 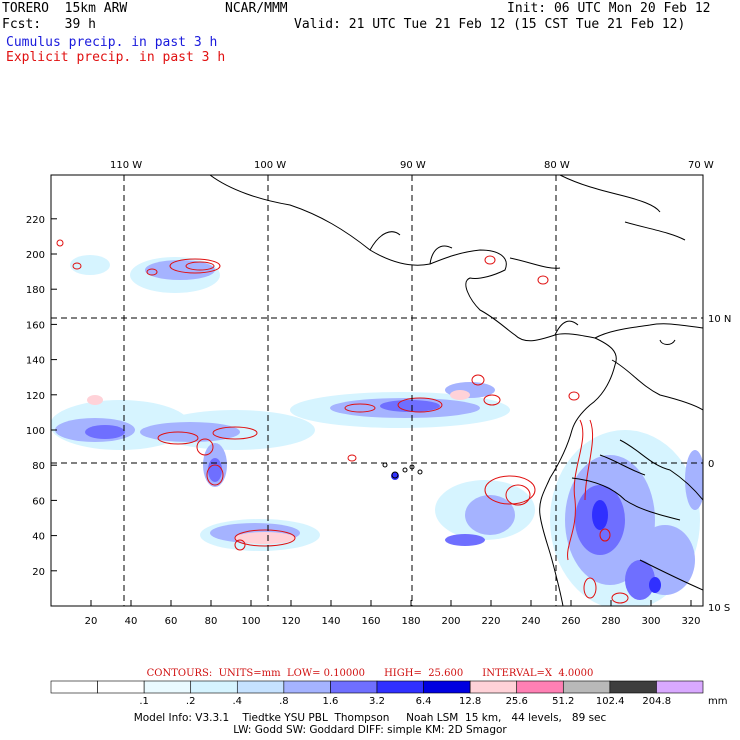 What do you see at coordinates (211, 621) in the screenshot?
I see `x-tick-label: 80` at bounding box center [211, 621].